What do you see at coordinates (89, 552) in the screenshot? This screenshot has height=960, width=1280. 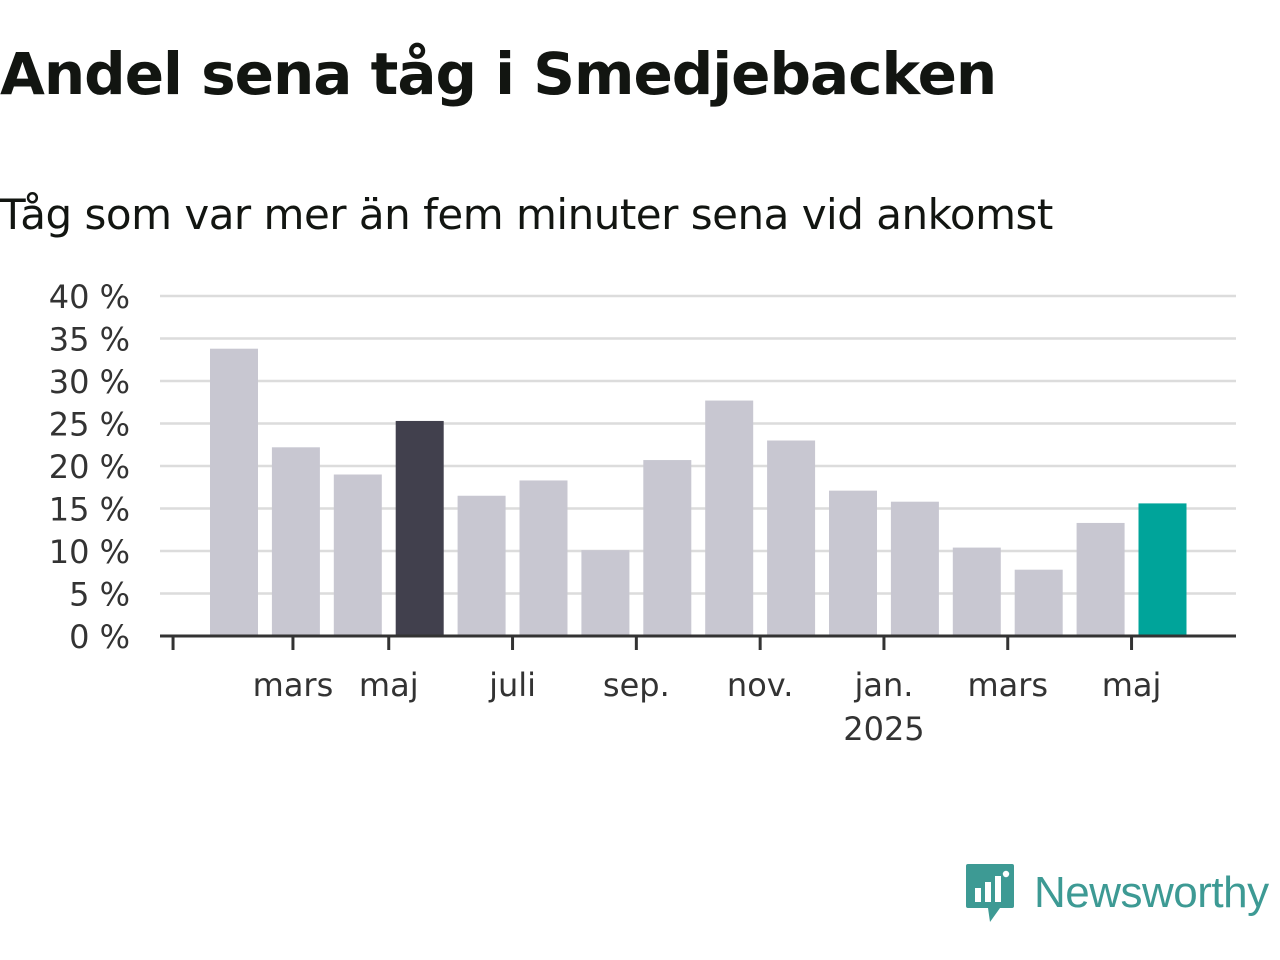 I see `y-tick-label: 10 %` at bounding box center [89, 552].